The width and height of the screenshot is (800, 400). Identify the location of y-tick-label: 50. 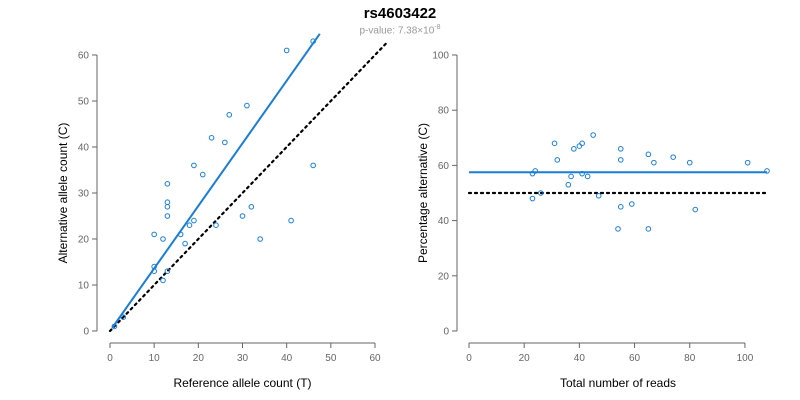
(84, 102).